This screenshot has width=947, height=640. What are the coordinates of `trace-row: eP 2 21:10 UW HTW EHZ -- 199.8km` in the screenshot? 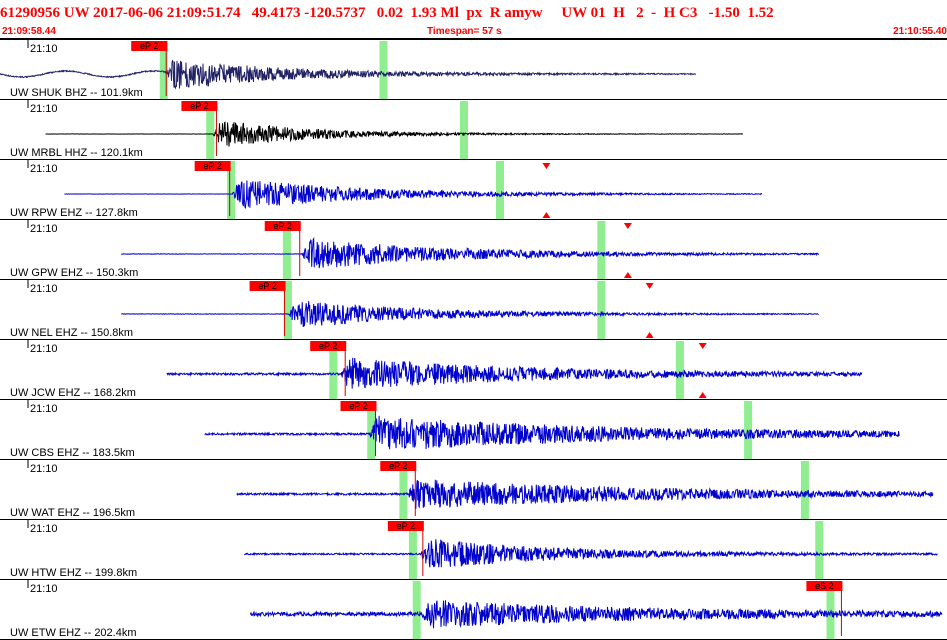 It's located at (473, 550).